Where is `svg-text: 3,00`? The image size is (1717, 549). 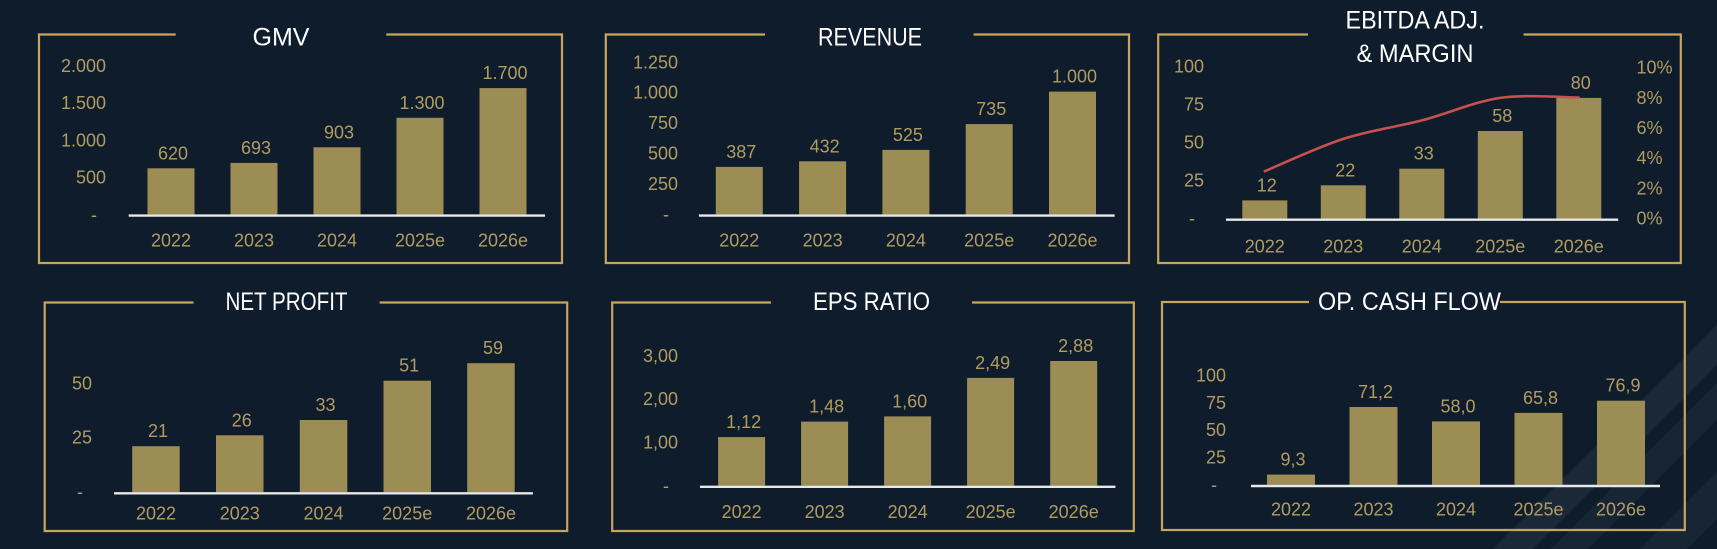 svg-text: 3,00 is located at coordinates (660, 356).